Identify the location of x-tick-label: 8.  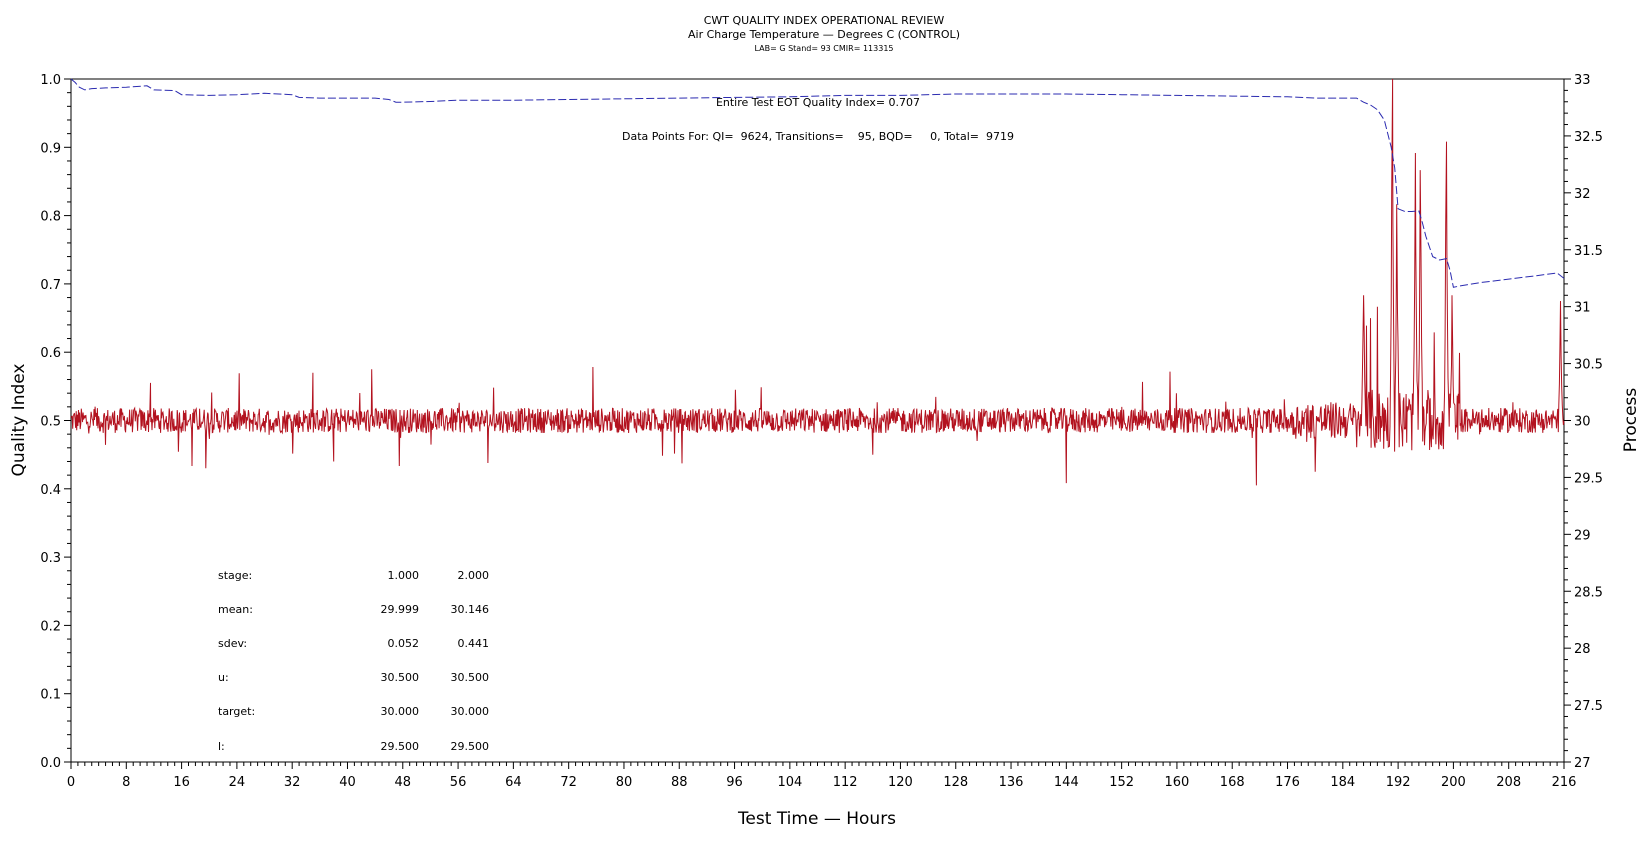
(126, 782).